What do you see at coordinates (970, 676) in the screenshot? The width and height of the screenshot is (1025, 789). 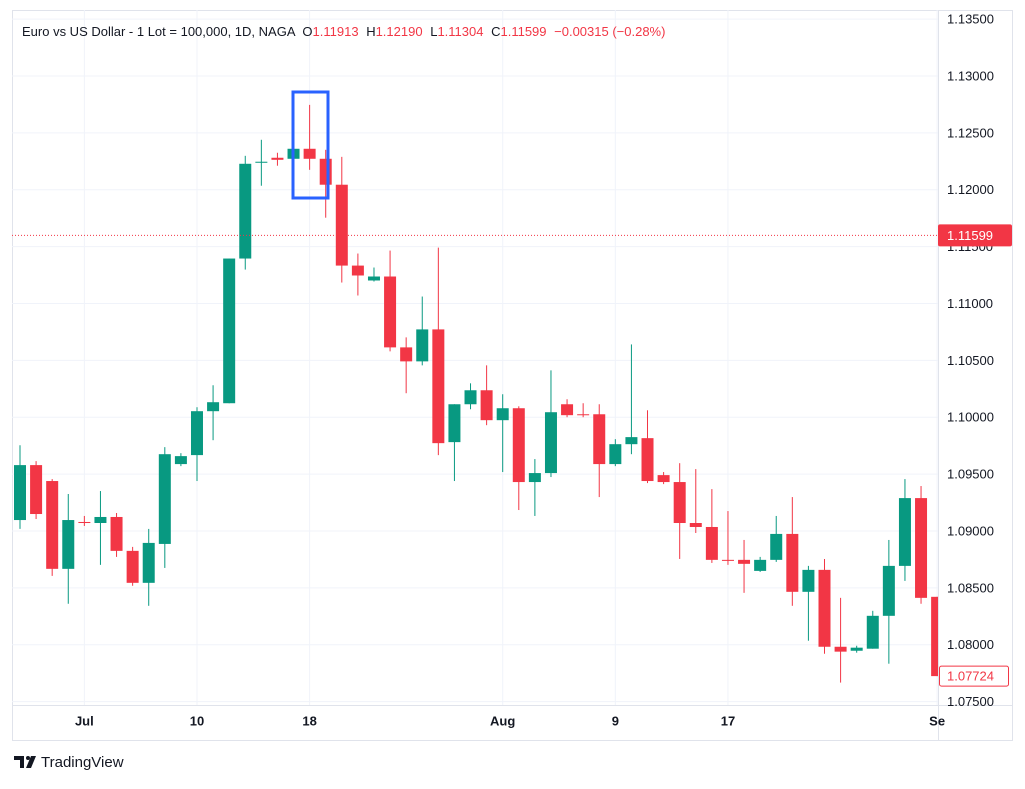 I see `last-price-label: 1.07724` at bounding box center [970, 676].